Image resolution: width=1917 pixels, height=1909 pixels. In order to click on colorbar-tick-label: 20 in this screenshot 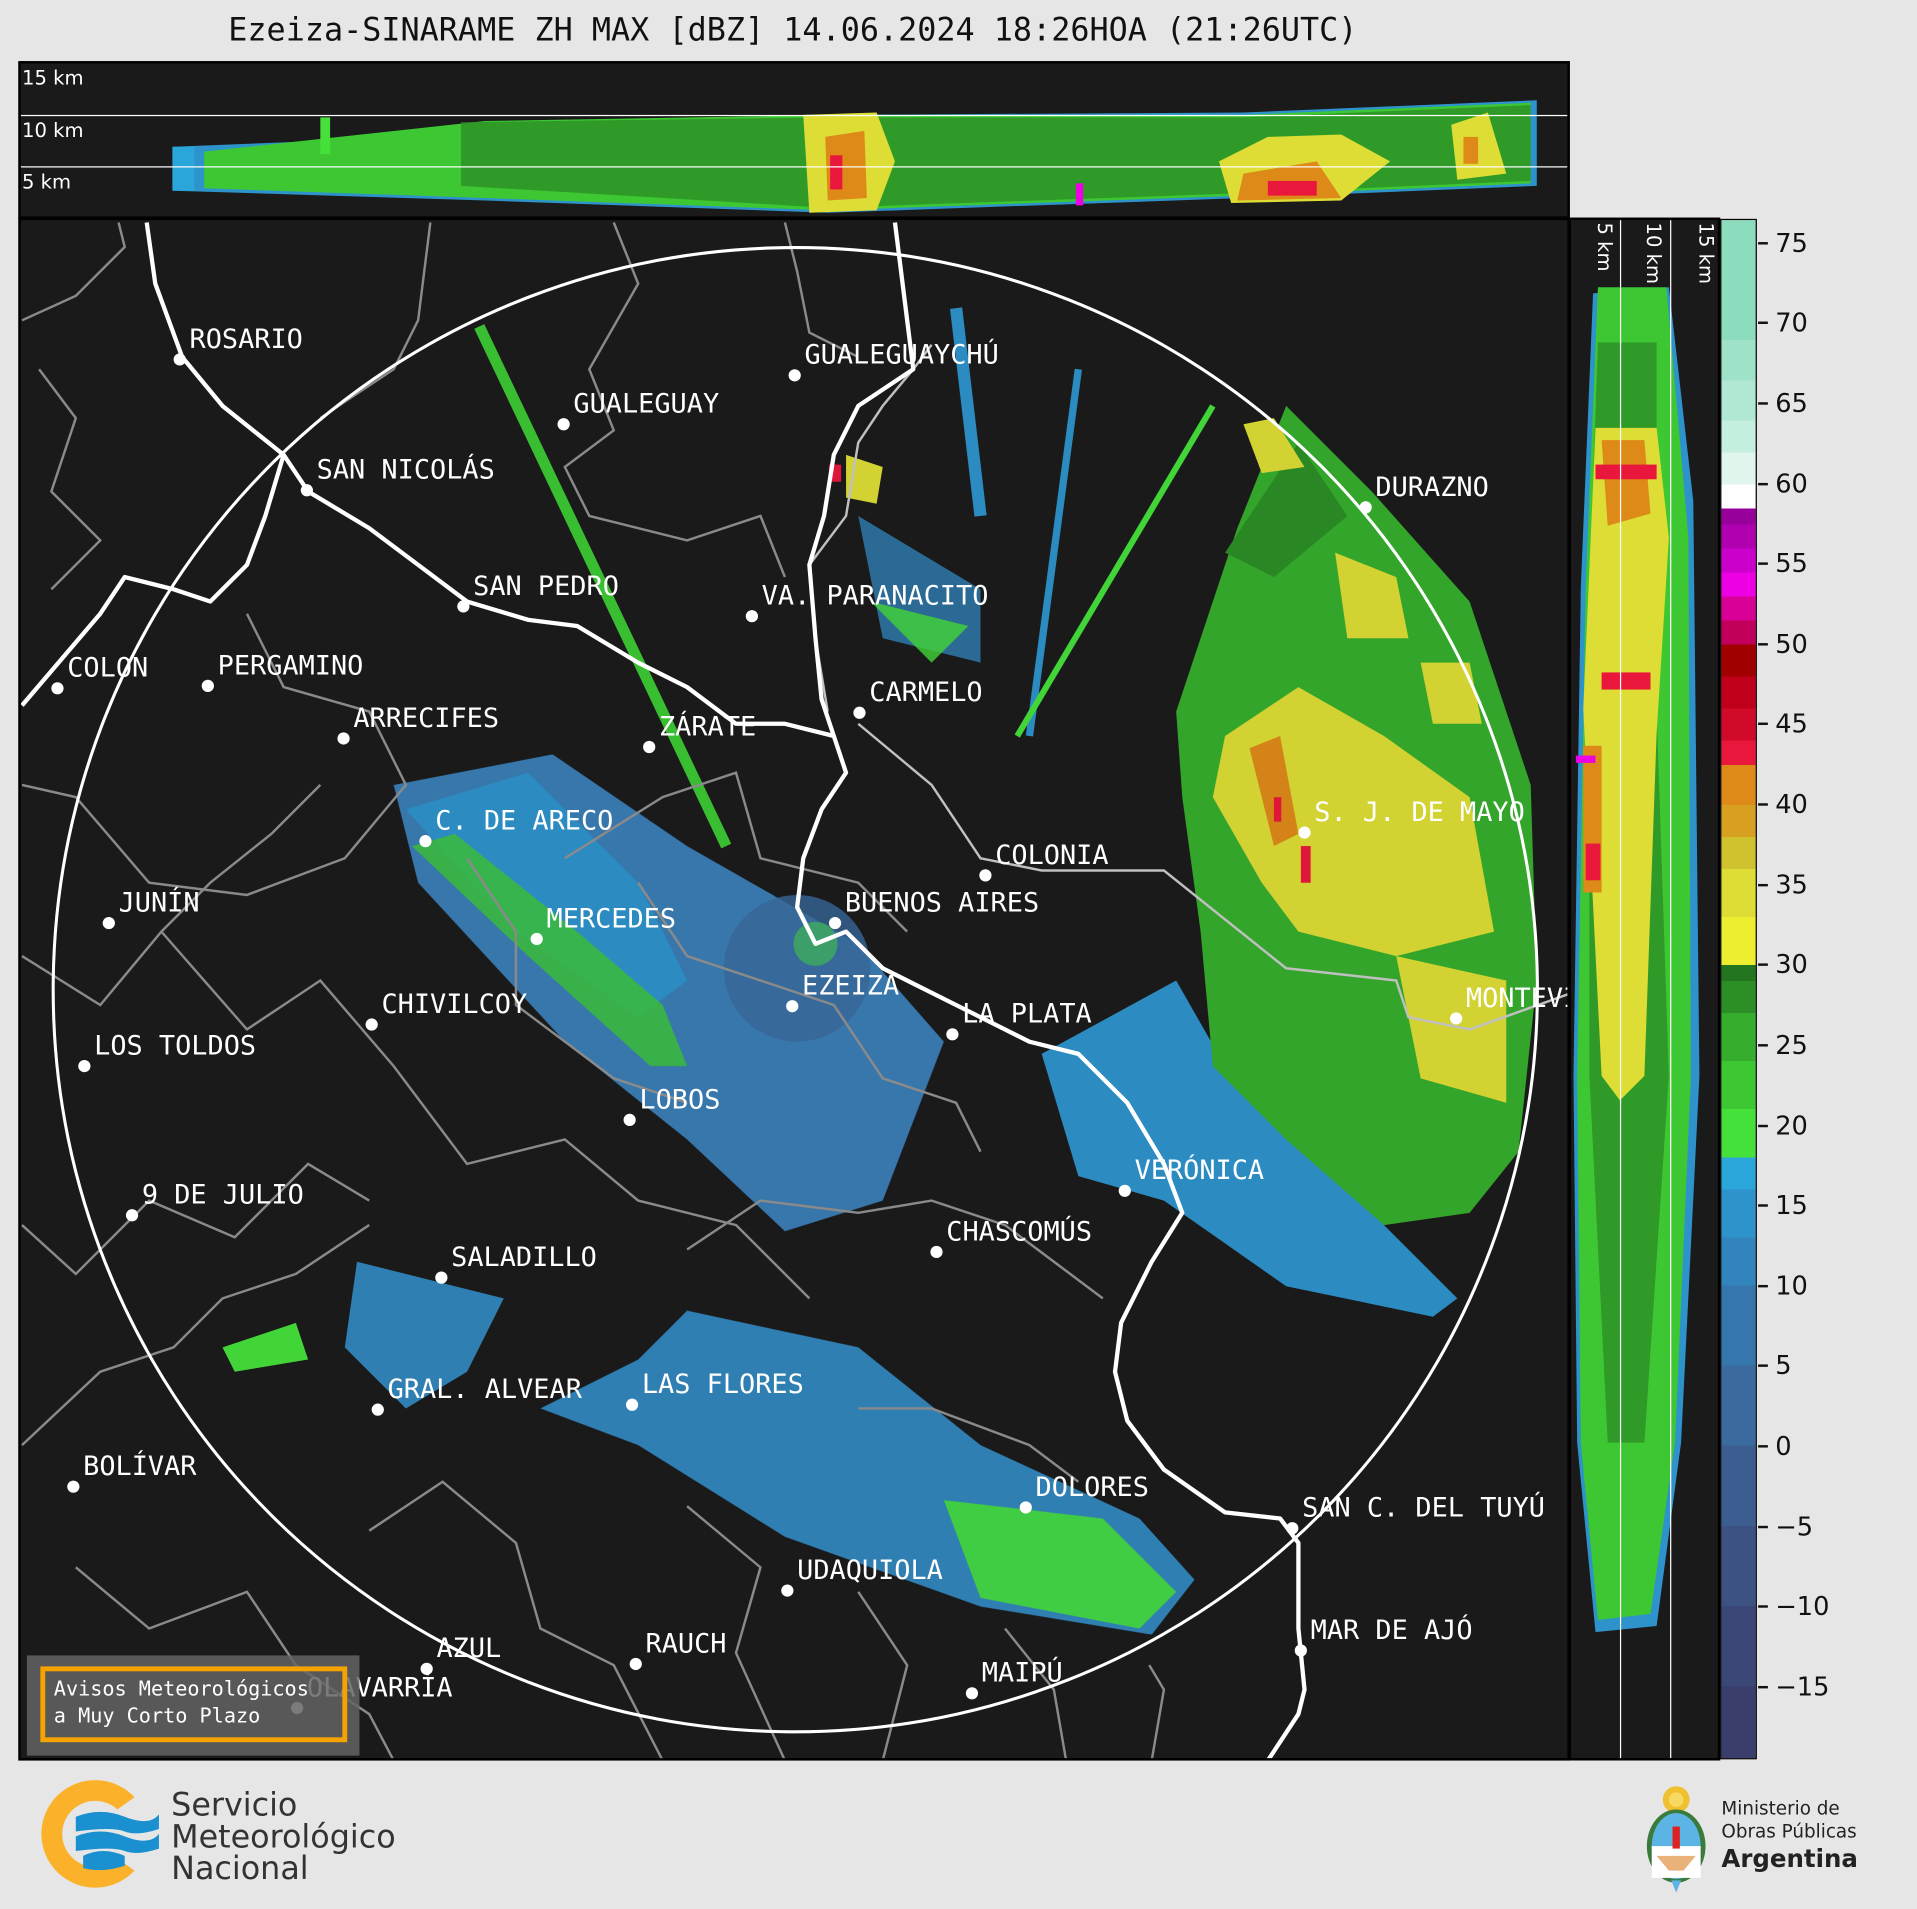, I will do `click(1791, 1125)`.